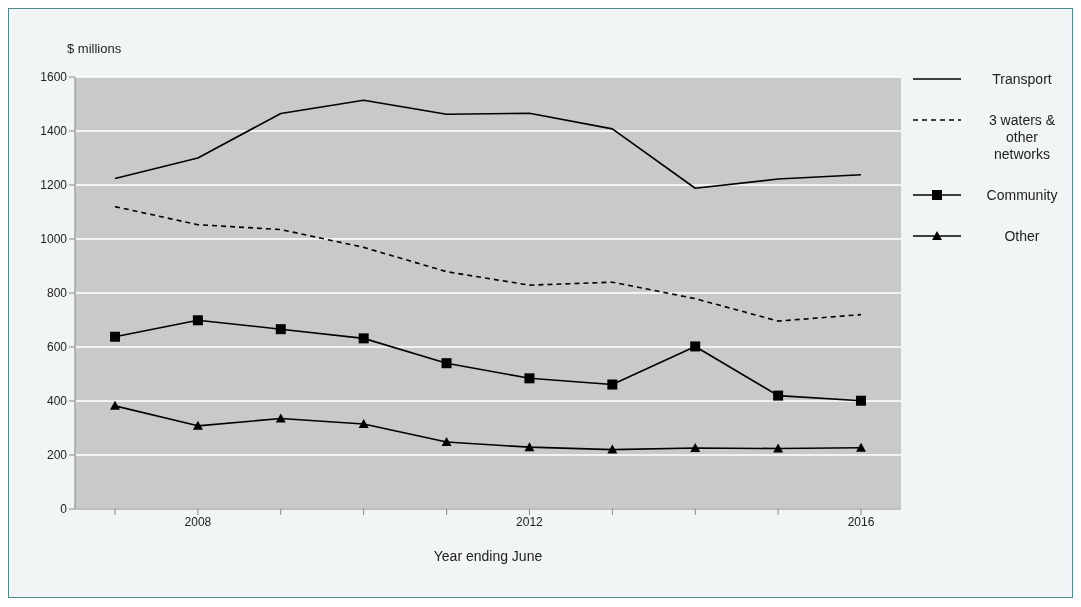  What do you see at coordinates (1022, 195) in the screenshot?
I see `legend-label: Community` at bounding box center [1022, 195].